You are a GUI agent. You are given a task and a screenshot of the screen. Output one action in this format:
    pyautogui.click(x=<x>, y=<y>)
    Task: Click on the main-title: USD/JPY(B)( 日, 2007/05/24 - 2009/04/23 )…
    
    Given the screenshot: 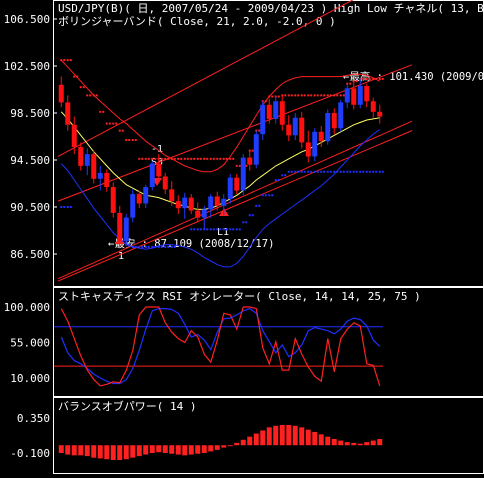 What is the action you would take?
    pyautogui.click(x=271, y=8)
    